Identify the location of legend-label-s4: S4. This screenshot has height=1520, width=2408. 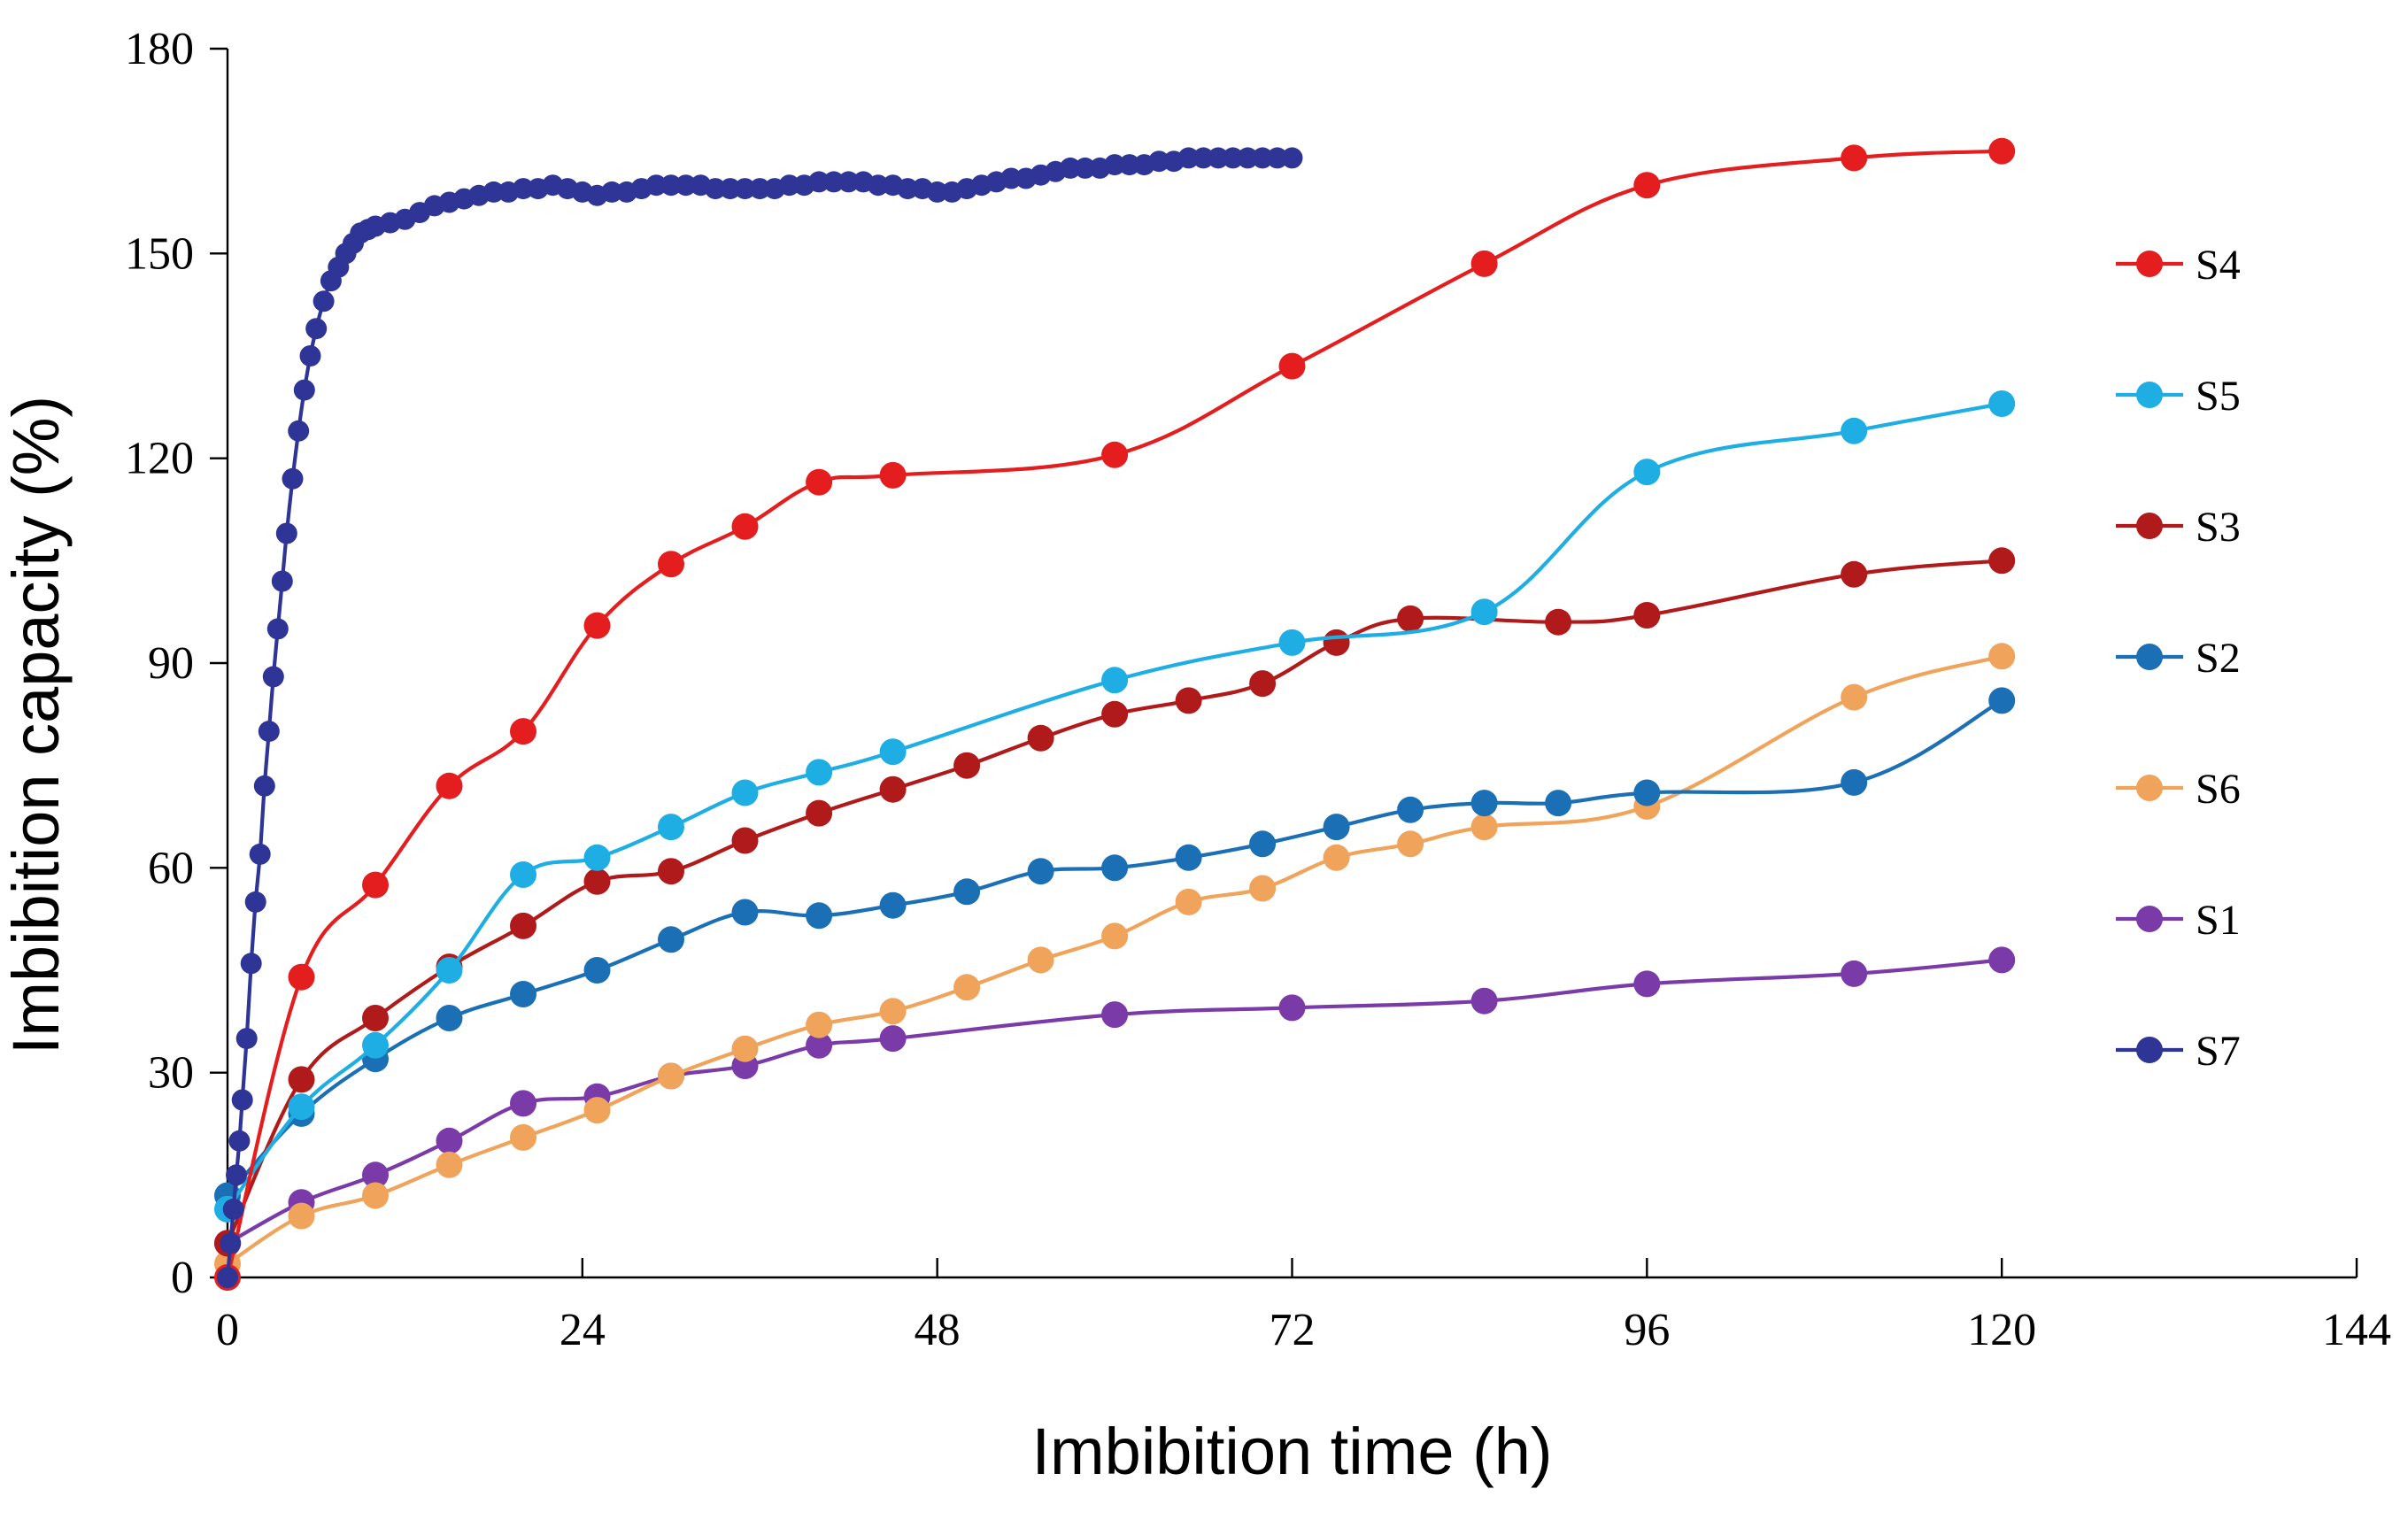
(2218, 265).